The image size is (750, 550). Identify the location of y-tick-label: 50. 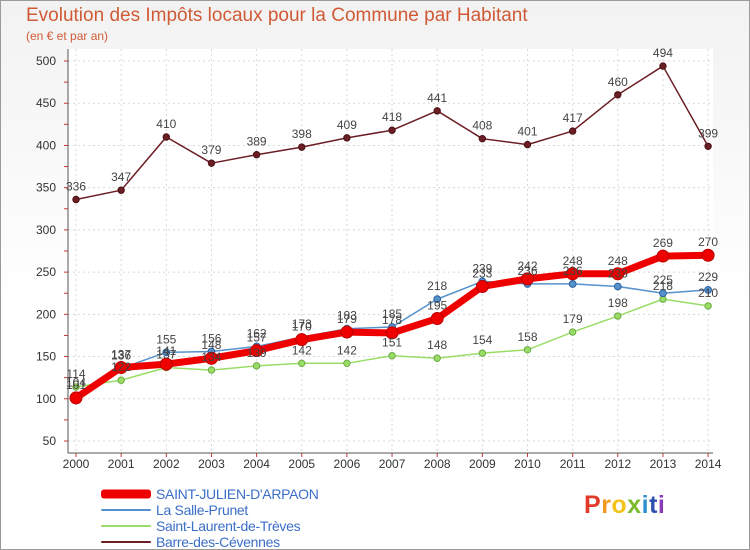
(50, 441).